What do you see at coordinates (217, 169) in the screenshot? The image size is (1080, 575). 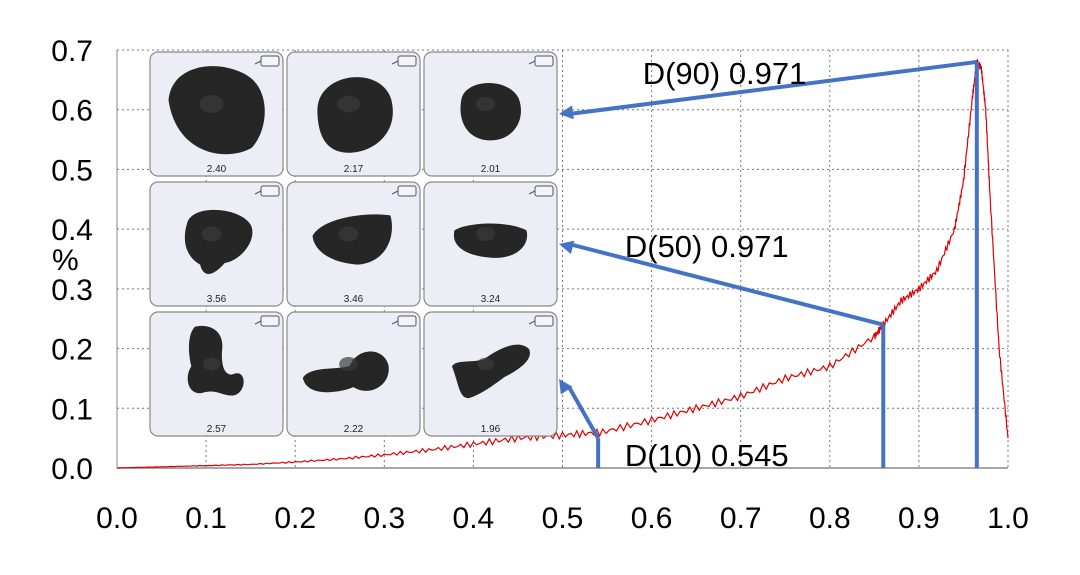 I see `thumbnail-value-label: 2.40` at bounding box center [217, 169].